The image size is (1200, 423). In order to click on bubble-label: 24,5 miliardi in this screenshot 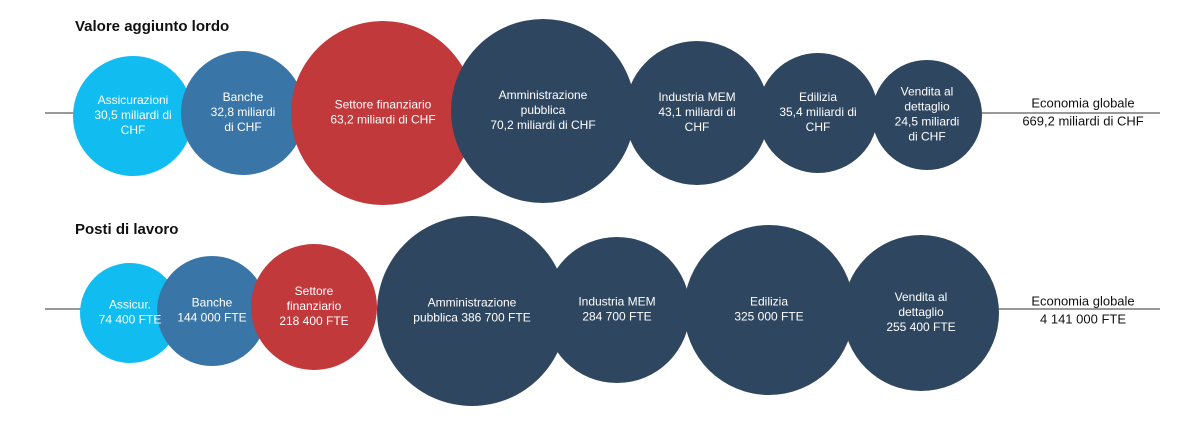, I will do `click(927, 122)`.